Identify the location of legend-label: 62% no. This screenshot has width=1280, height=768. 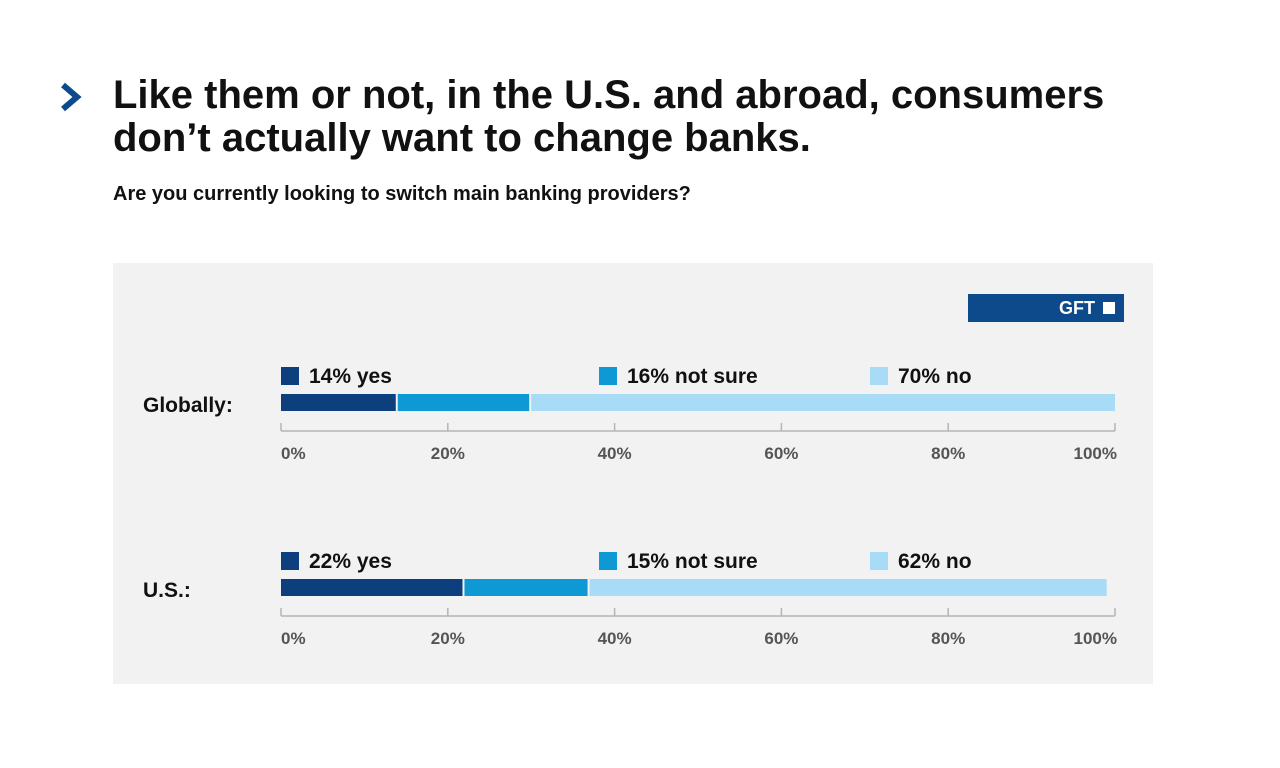
(935, 561).